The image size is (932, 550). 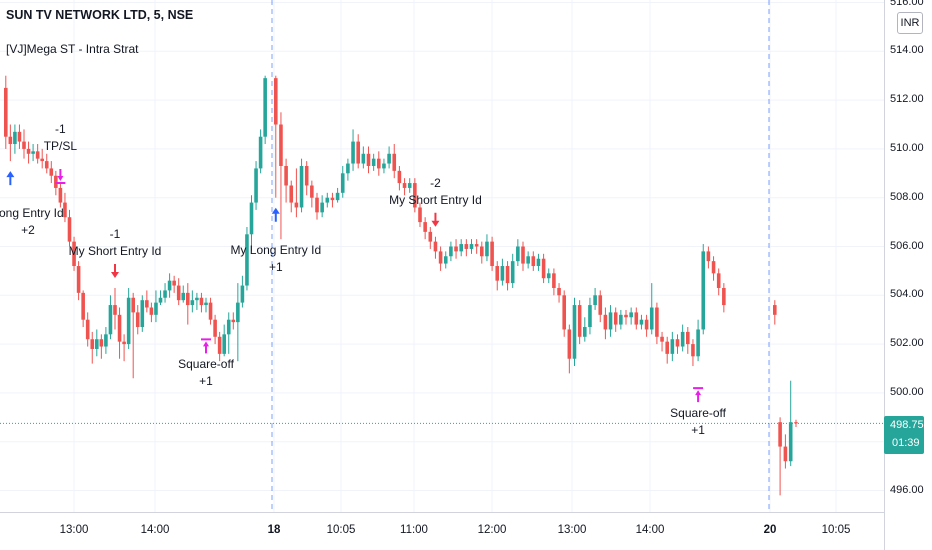 What do you see at coordinates (32, 222) in the screenshot?
I see `annotation-label: Long Entry Id+2` at bounding box center [32, 222].